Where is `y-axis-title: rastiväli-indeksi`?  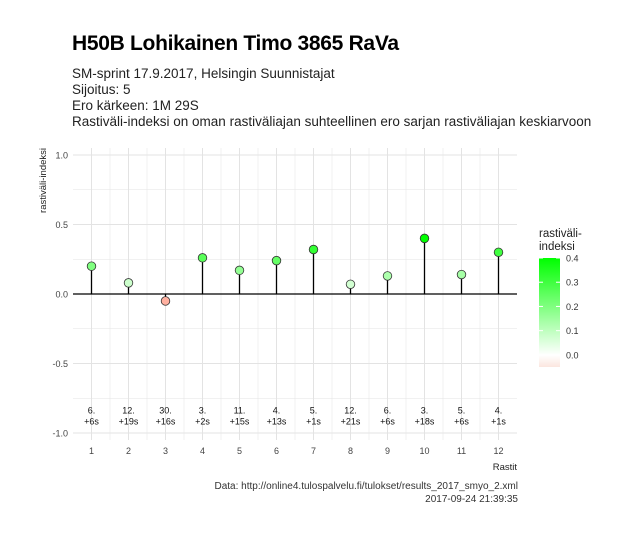
y-axis-title: rastiväli-indeksi is located at coordinates (43, 180).